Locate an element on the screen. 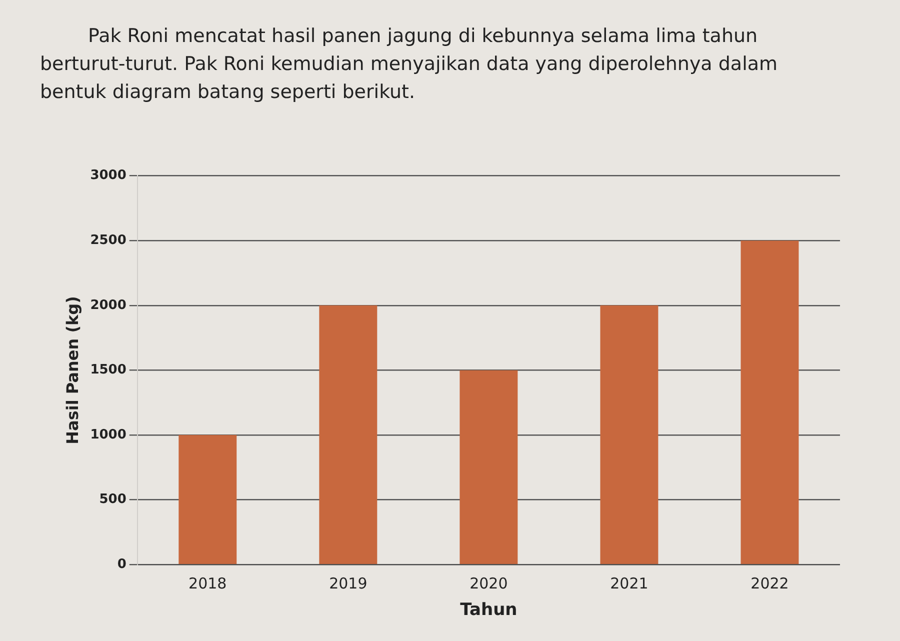 This screenshot has height=641, width=900. y-tick-label: 2000 is located at coordinates (108, 305).